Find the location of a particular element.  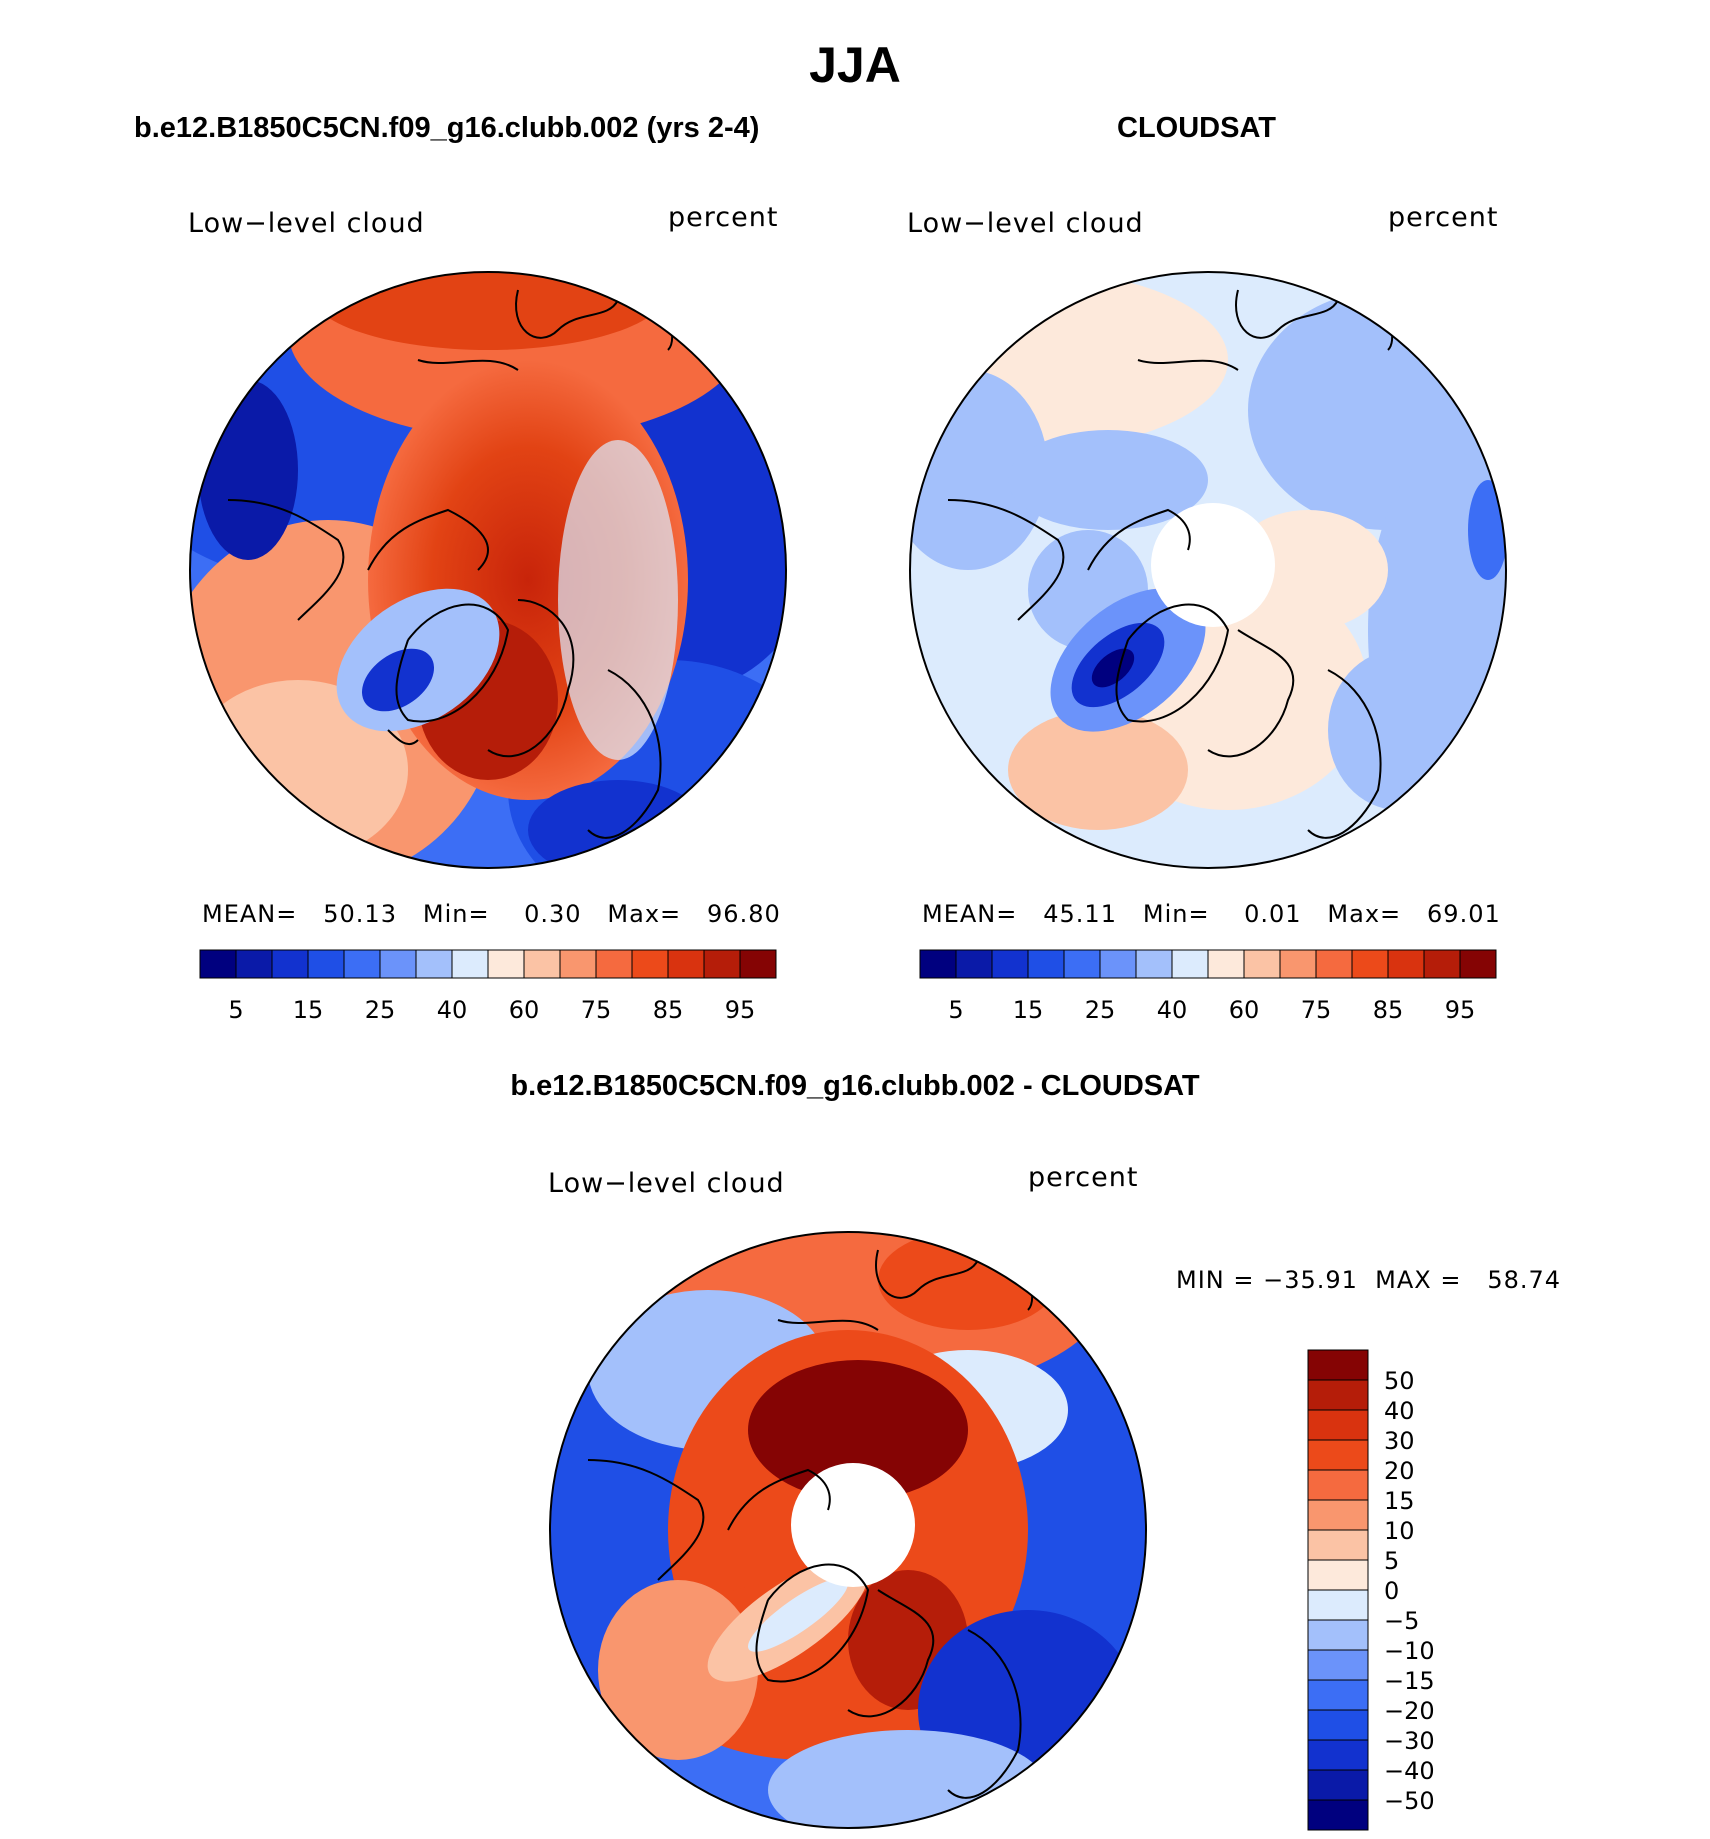

model-mean-label: MEAN= is located at coordinates (250, 914).